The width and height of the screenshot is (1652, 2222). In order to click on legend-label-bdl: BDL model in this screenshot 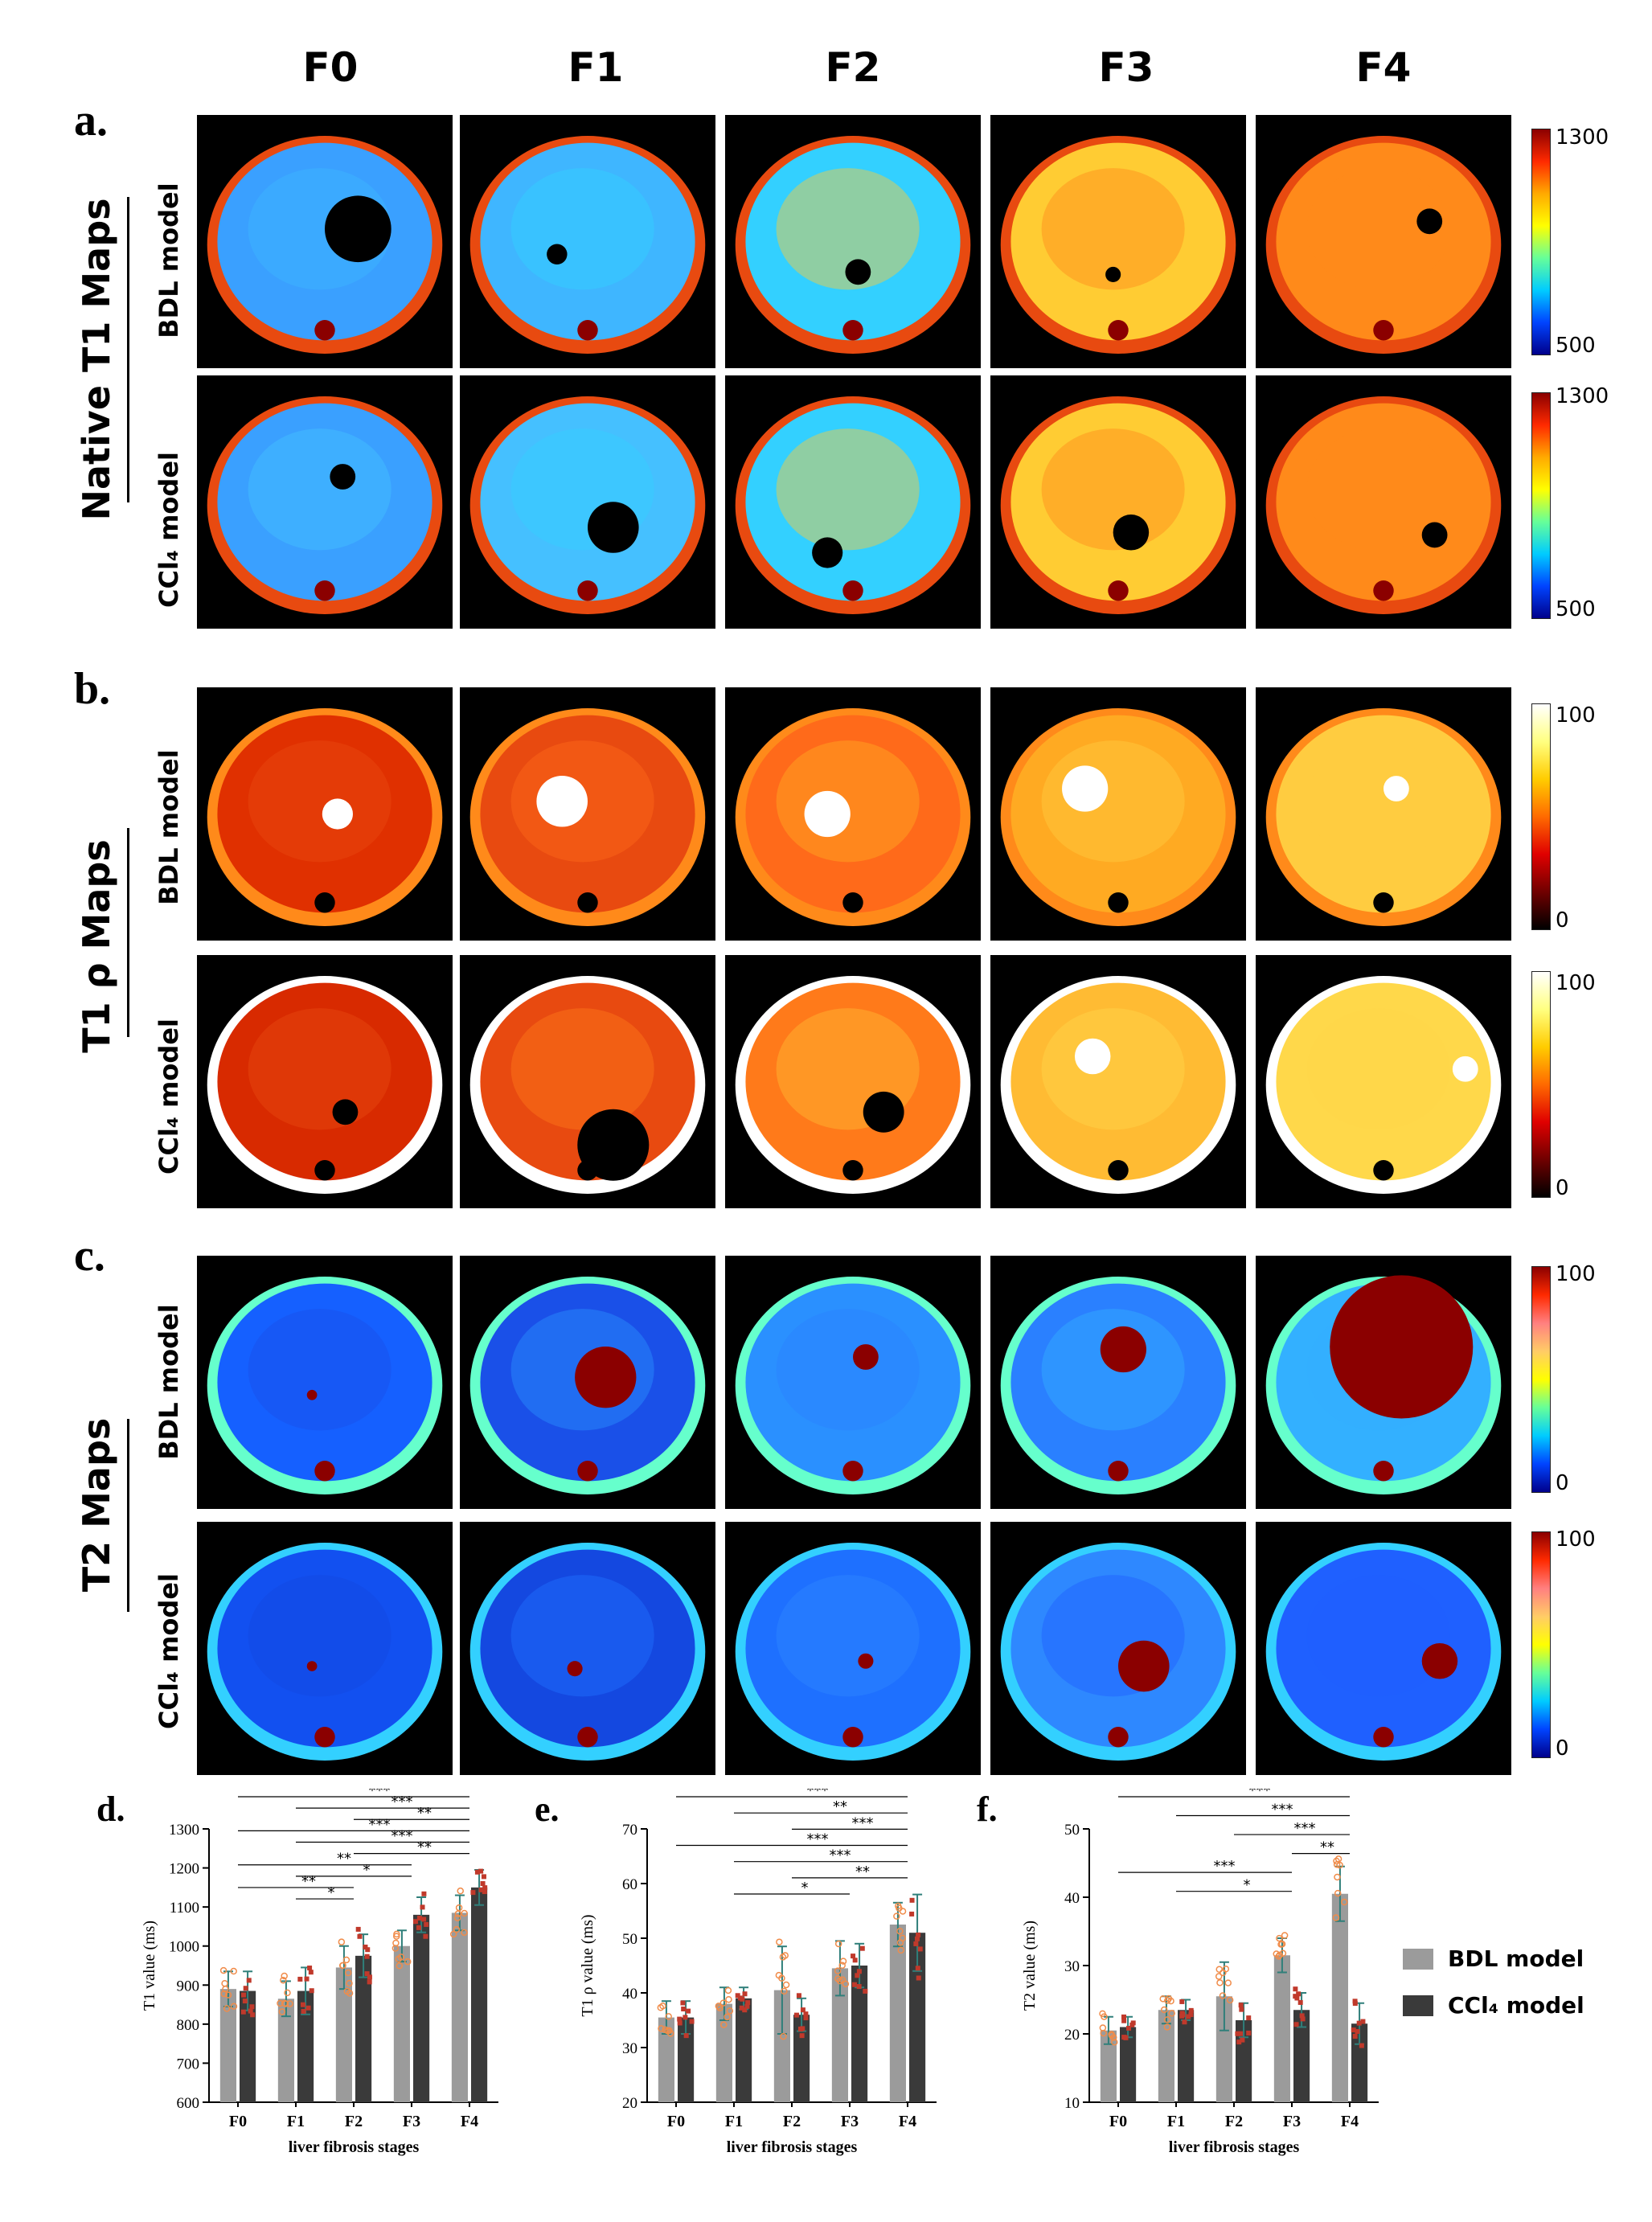, I will do `click(1516, 1958)`.